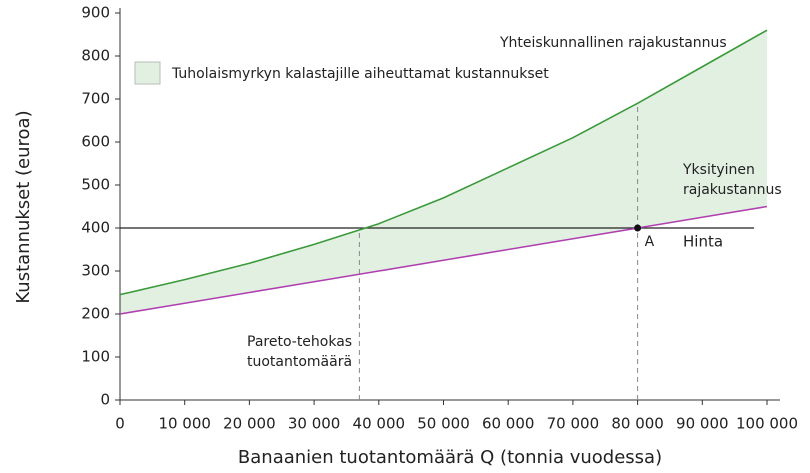 The image size is (810, 473). I want to click on y-tick-label: 600, so click(95, 142).